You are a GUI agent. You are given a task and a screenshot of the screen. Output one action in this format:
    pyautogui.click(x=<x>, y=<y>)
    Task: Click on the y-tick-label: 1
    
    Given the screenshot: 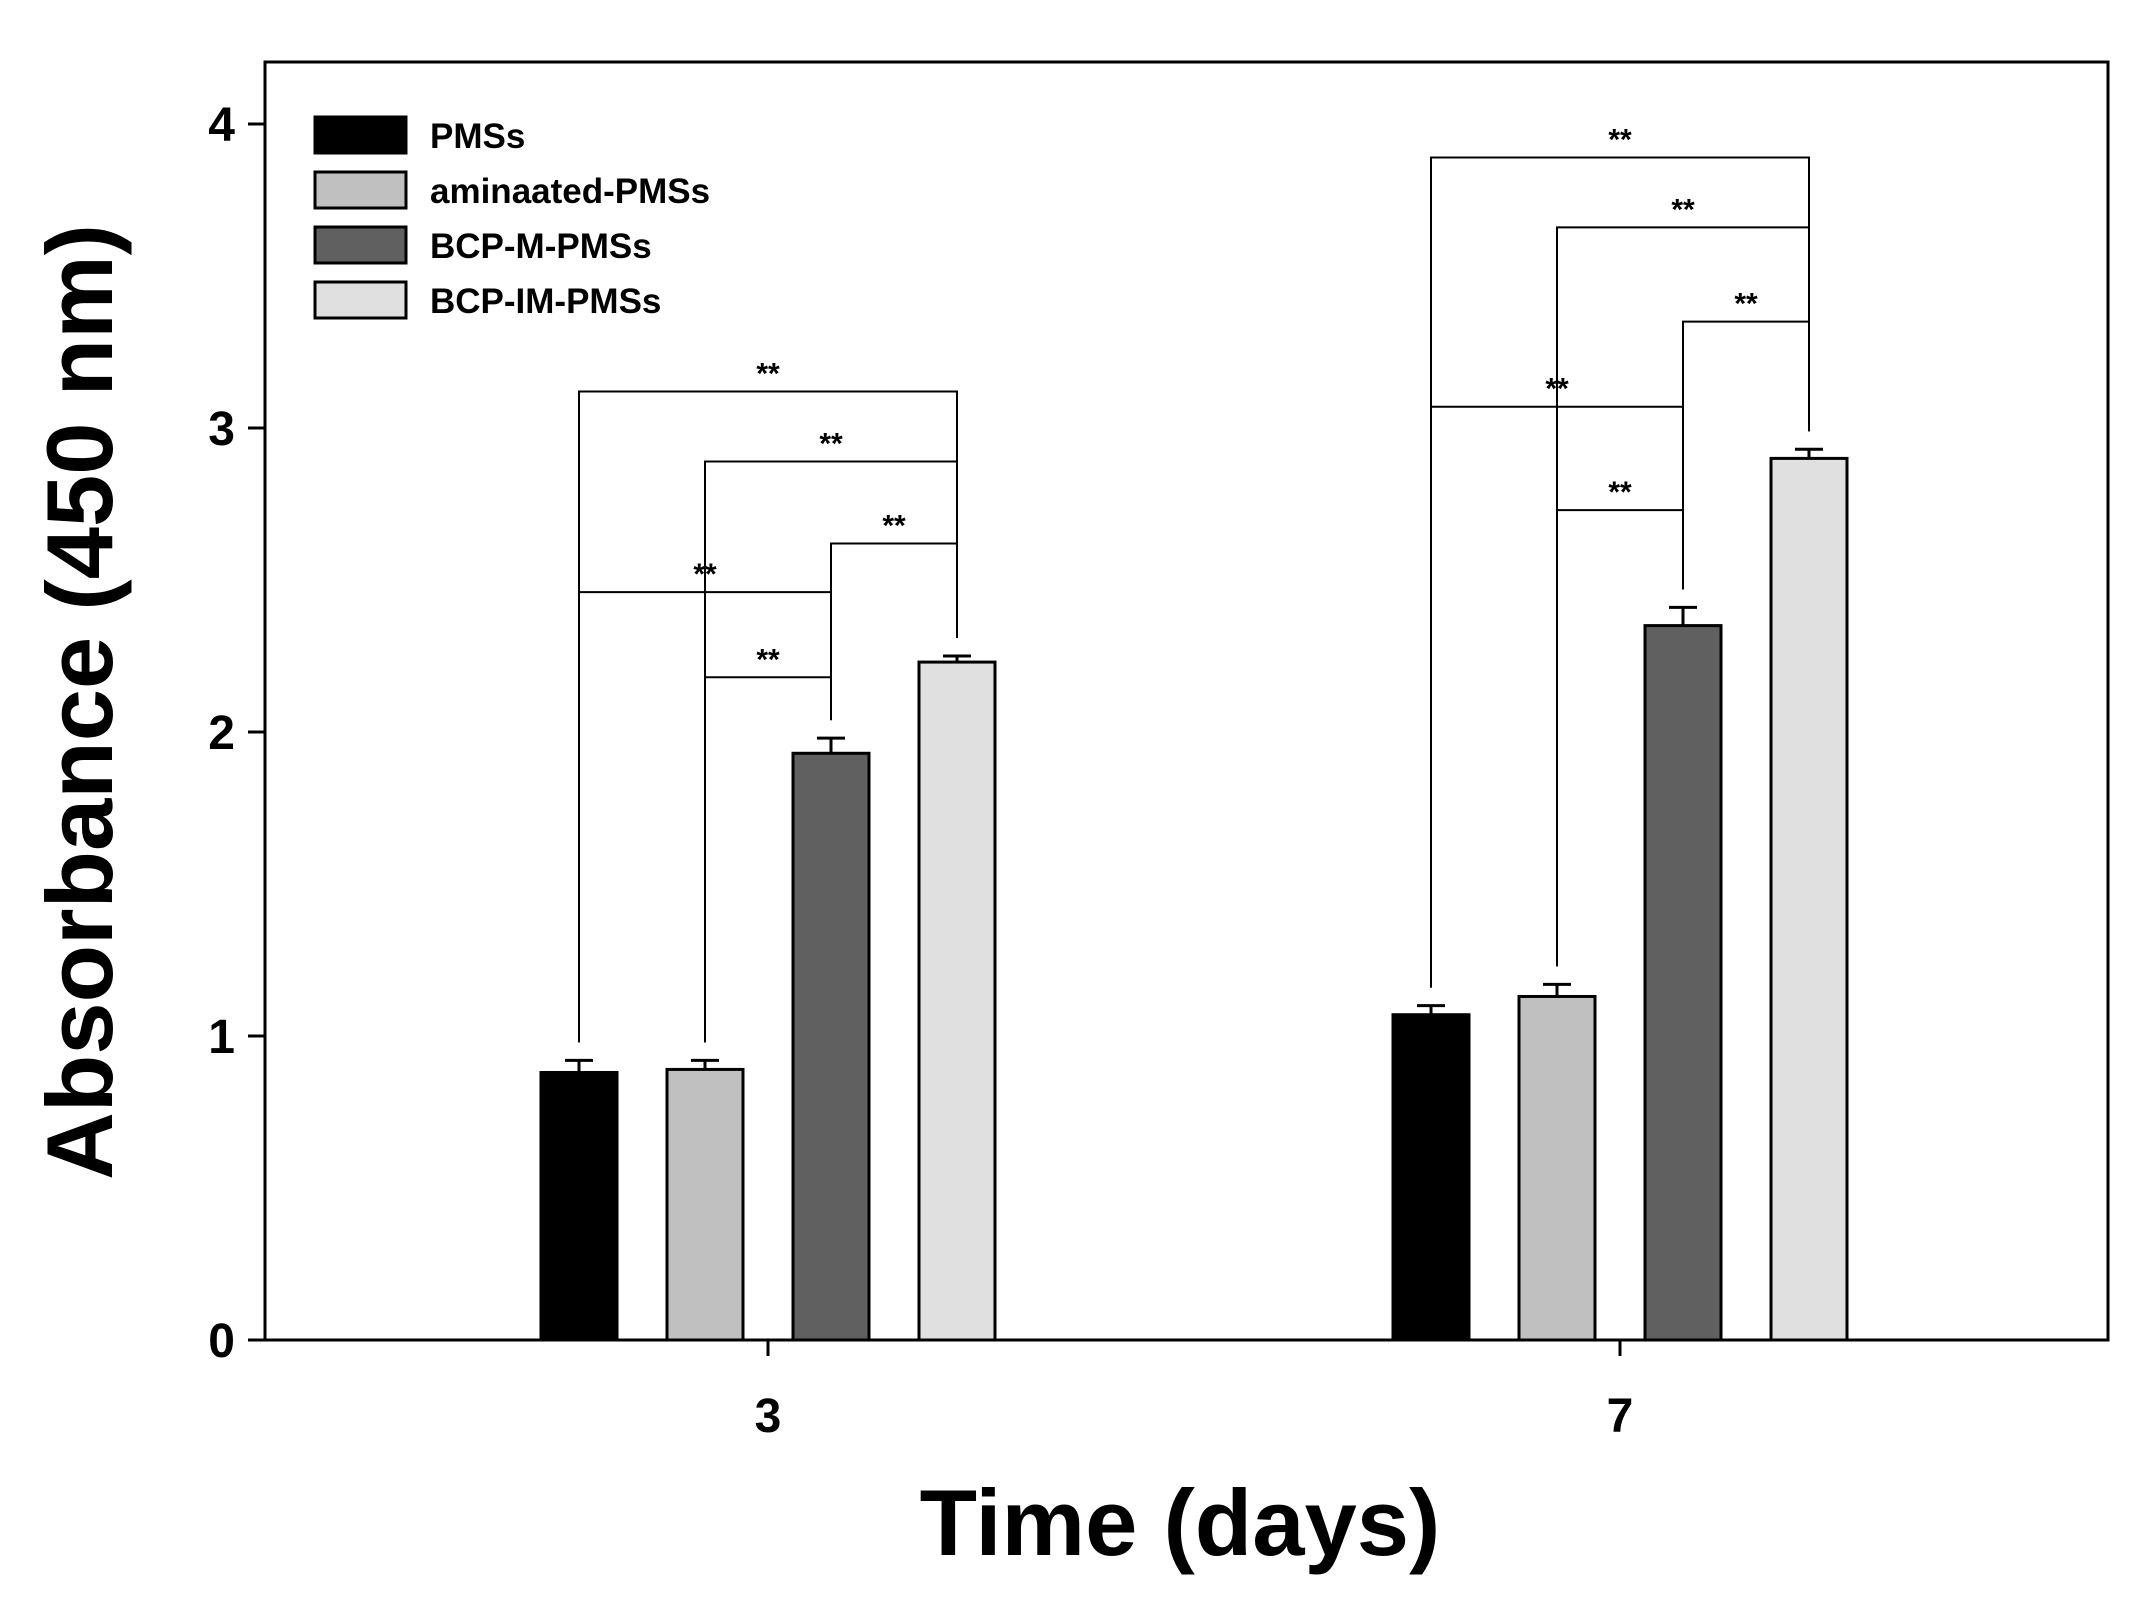 What is the action you would take?
    pyautogui.click(x=221, y=1037)
    